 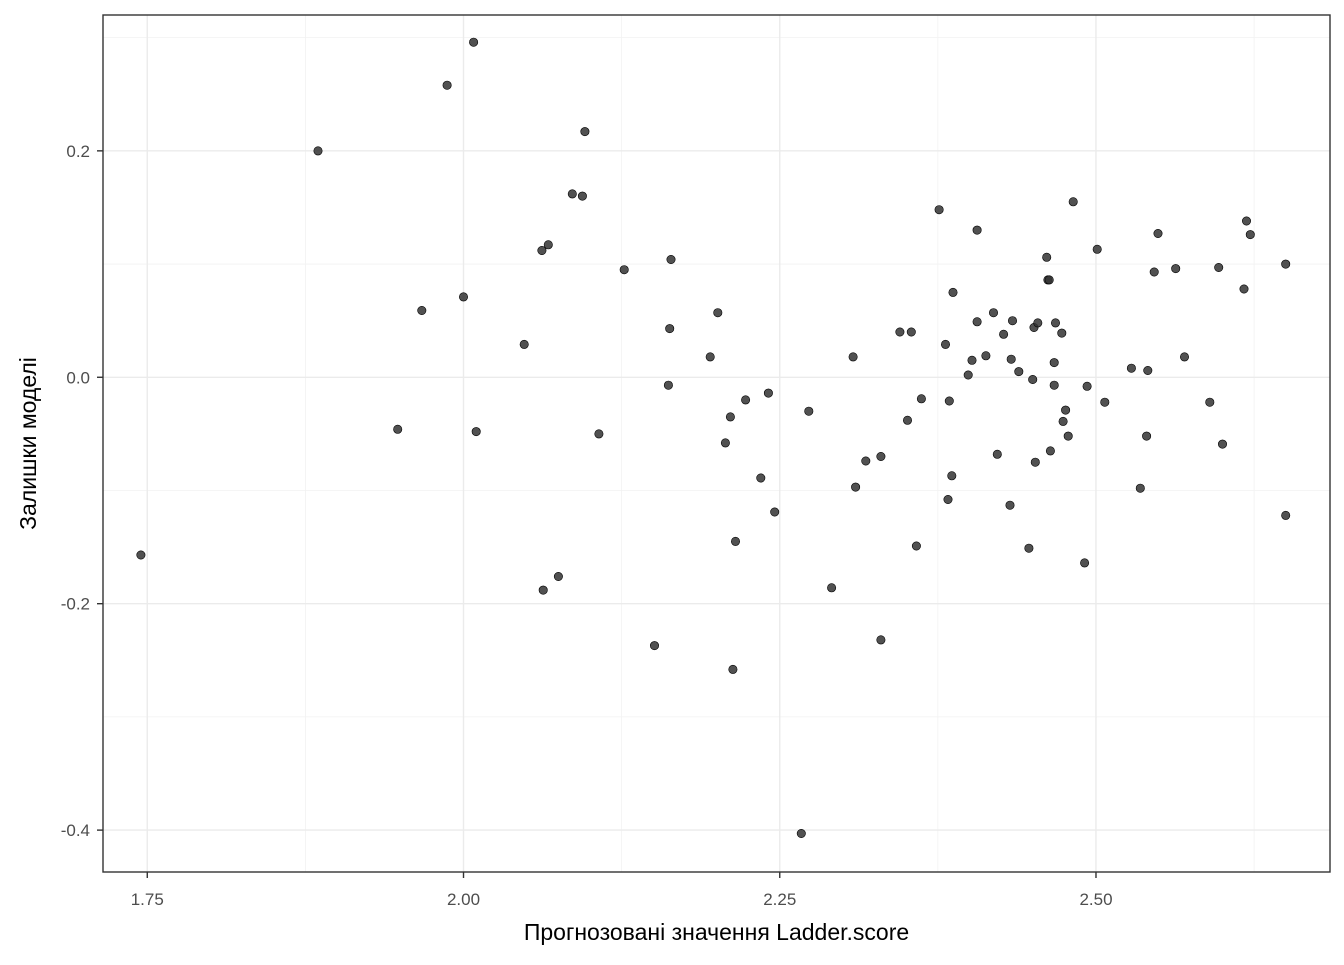 I want to click on x-tick-label: 2.25, so click(x=779, y=899).